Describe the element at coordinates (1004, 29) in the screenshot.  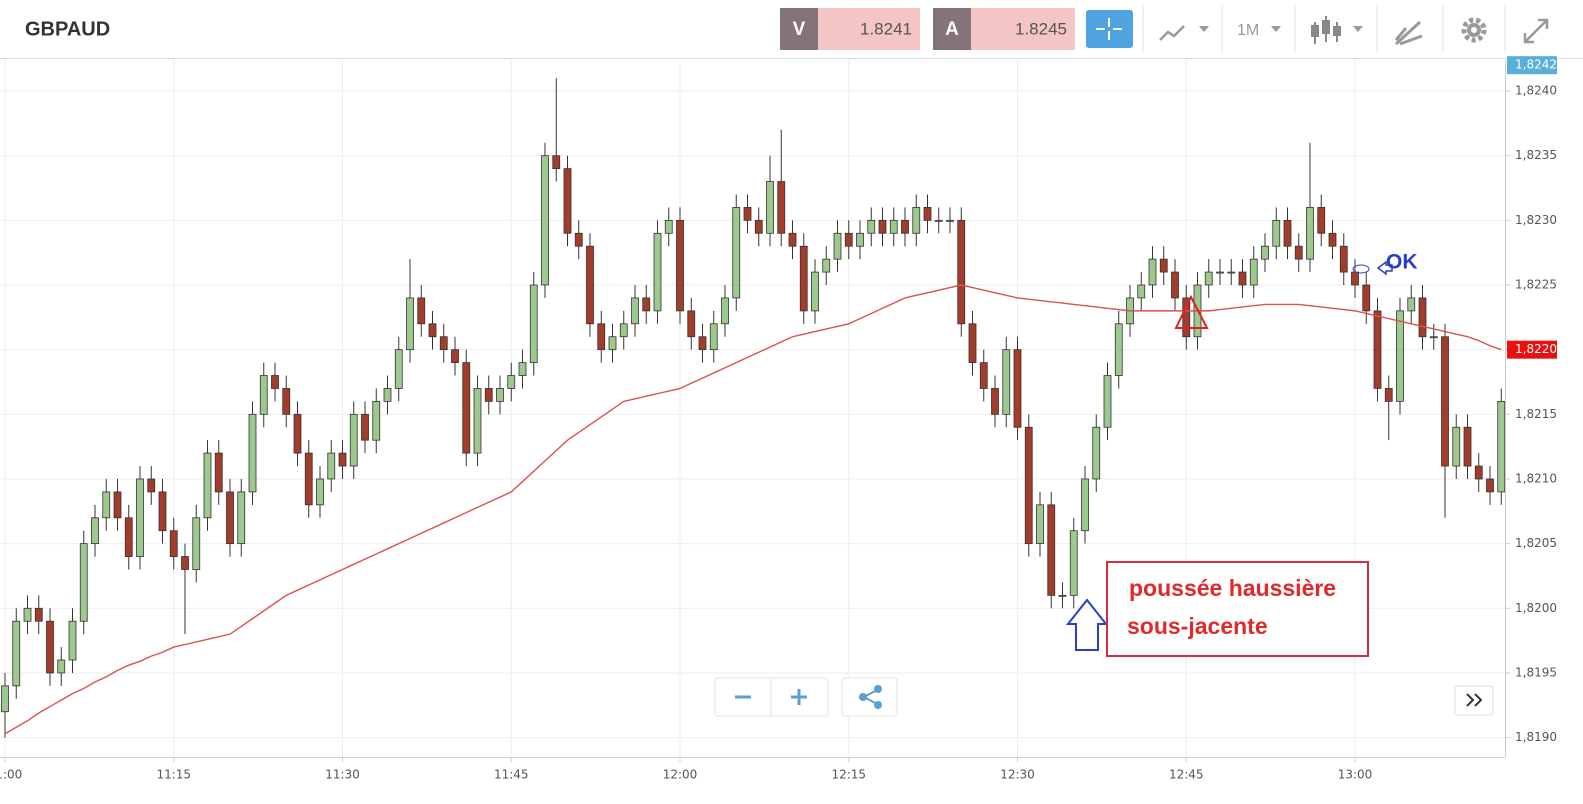
I see `buy-button: A 1.8245` at that location.